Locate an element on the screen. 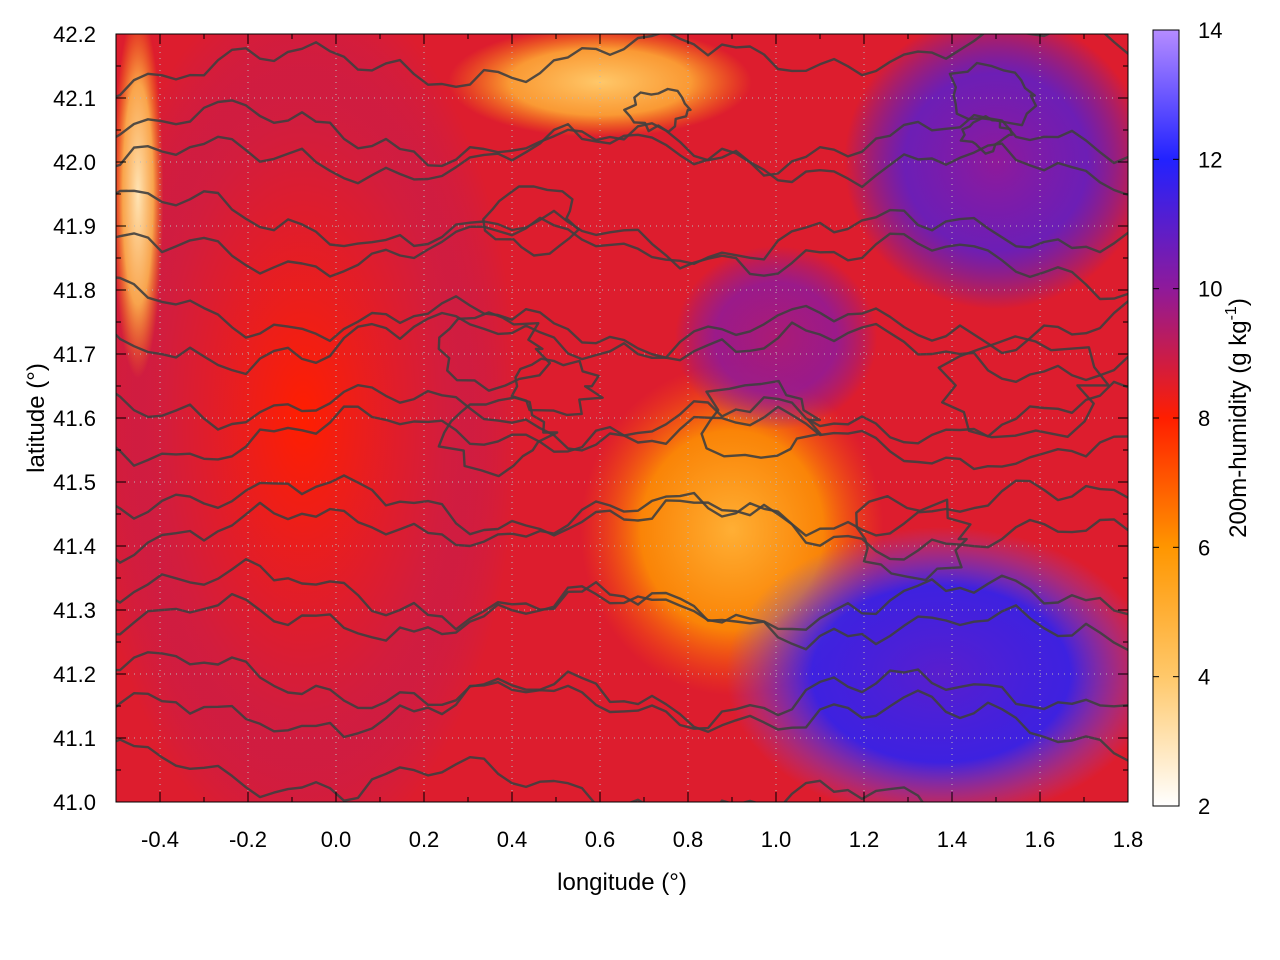 Image resolution: width=1280 pixels, height=960 pixels. x-axis-title: longitude (°) is located at coordinates (622, 882).